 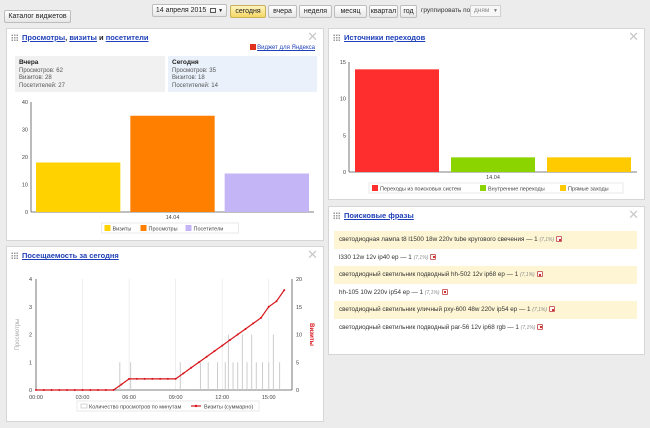 I want to click on y2-axis-title: Визиты, so click(x=311, y=334).